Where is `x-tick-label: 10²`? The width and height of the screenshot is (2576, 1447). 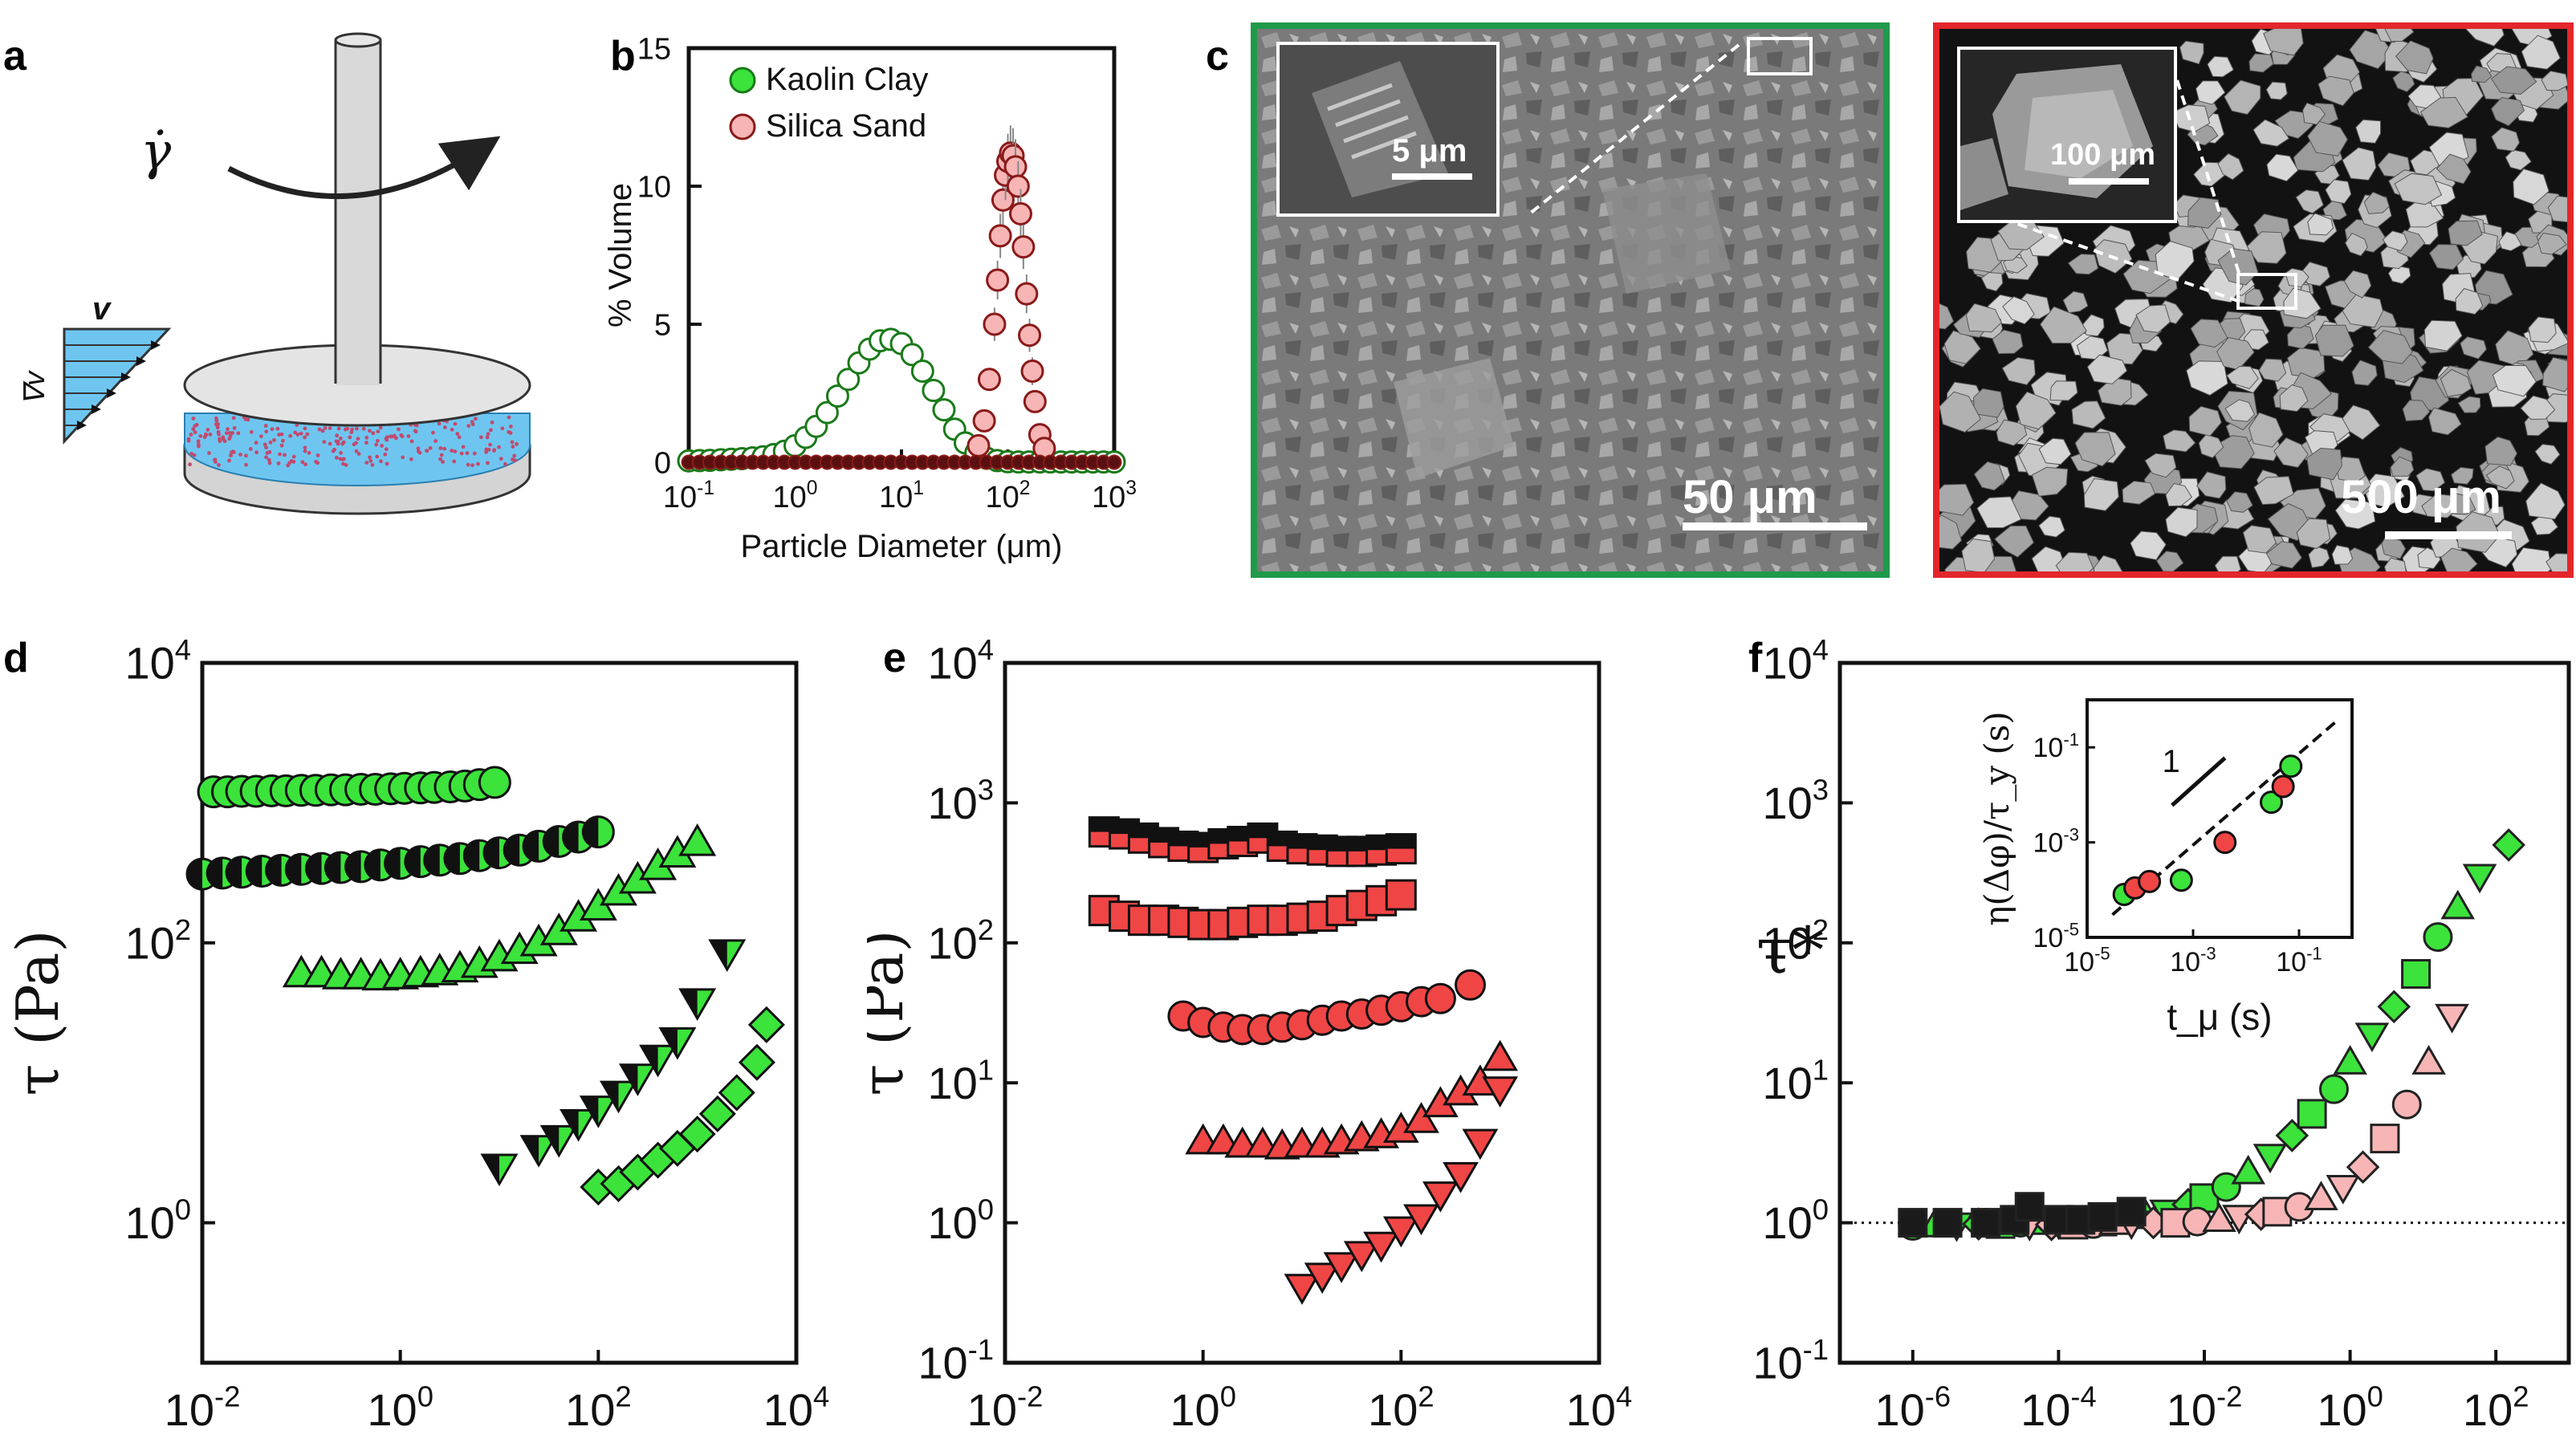
x-tick-label: 10² is located at coordinates (2496, 1407).